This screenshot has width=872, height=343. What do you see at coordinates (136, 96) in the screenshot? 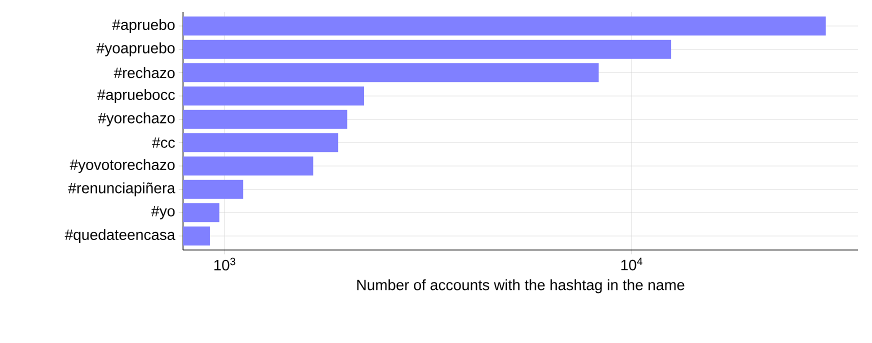
I see `y-tick-label: #apruebocc` at bounding box center [136, 96].